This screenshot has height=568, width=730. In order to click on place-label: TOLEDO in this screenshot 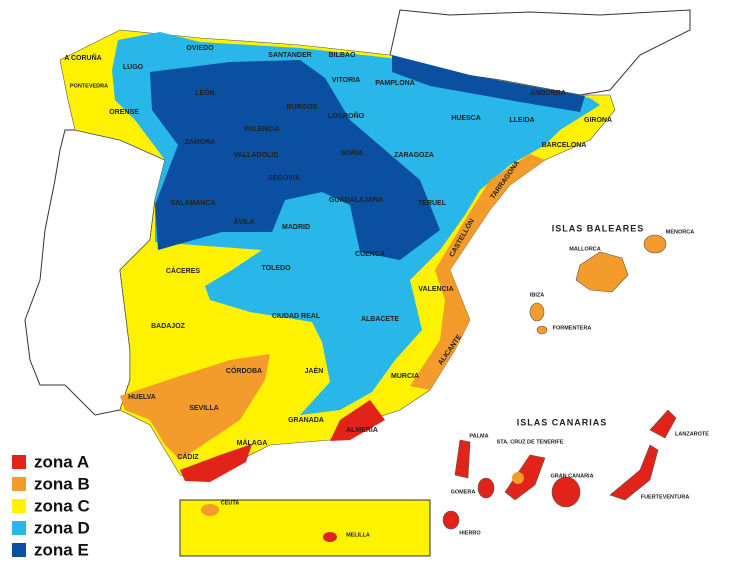, I will do `click(276, 268)`.